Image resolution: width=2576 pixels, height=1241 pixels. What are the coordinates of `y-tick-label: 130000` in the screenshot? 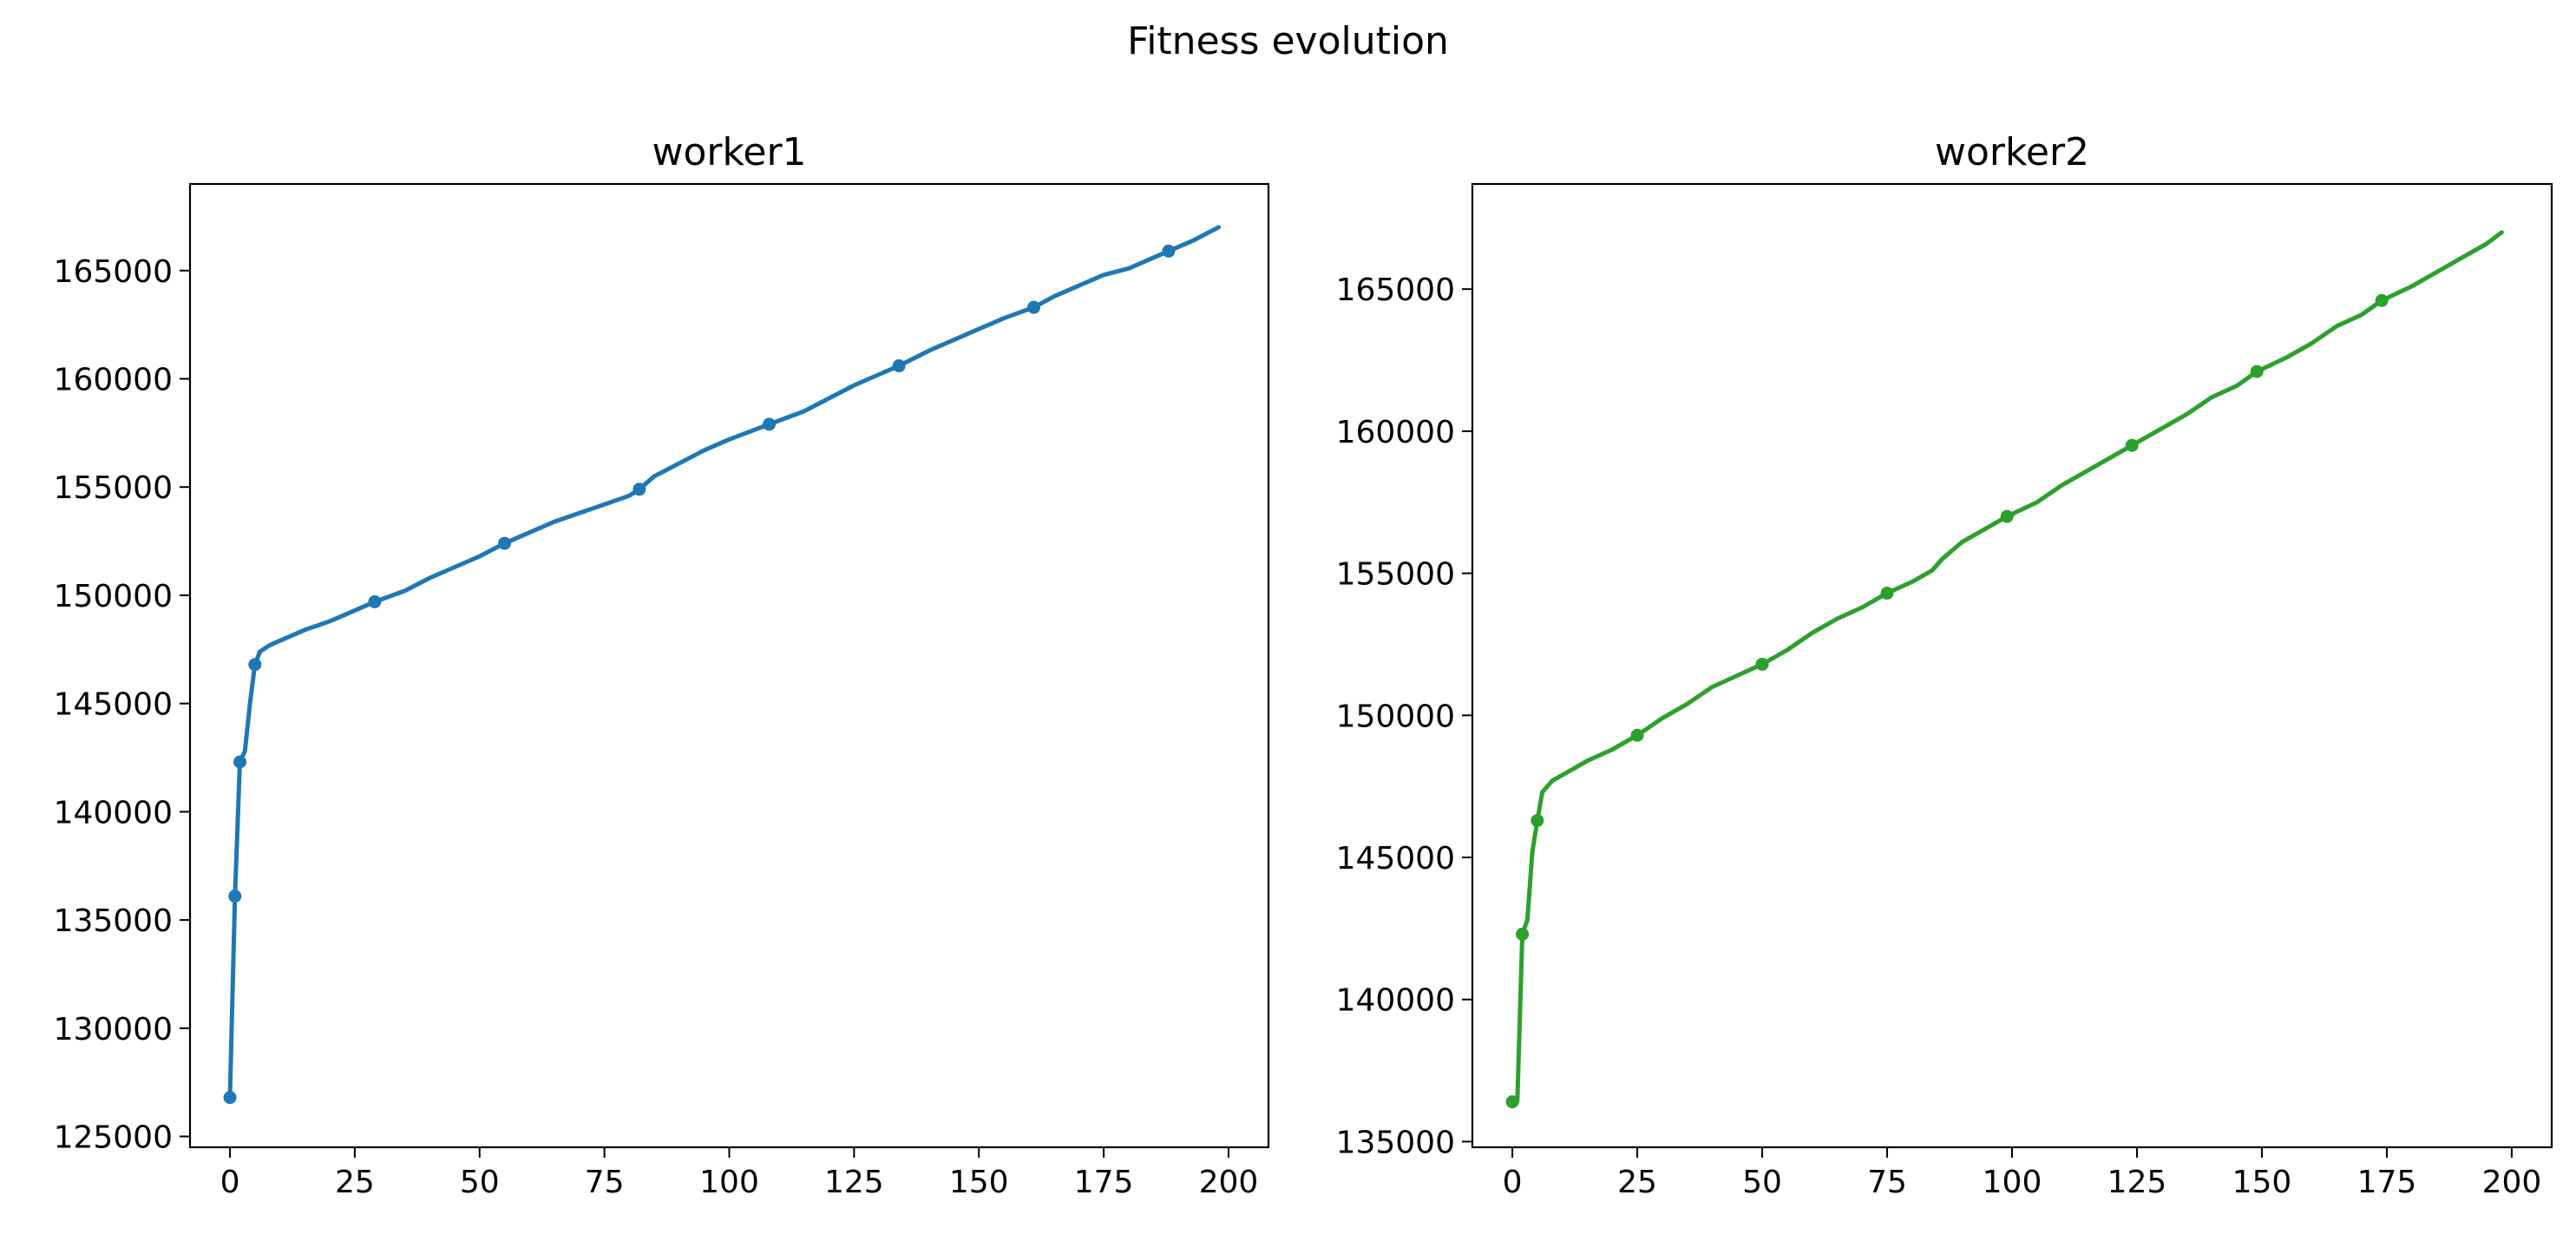 It's located at (113, 1029).